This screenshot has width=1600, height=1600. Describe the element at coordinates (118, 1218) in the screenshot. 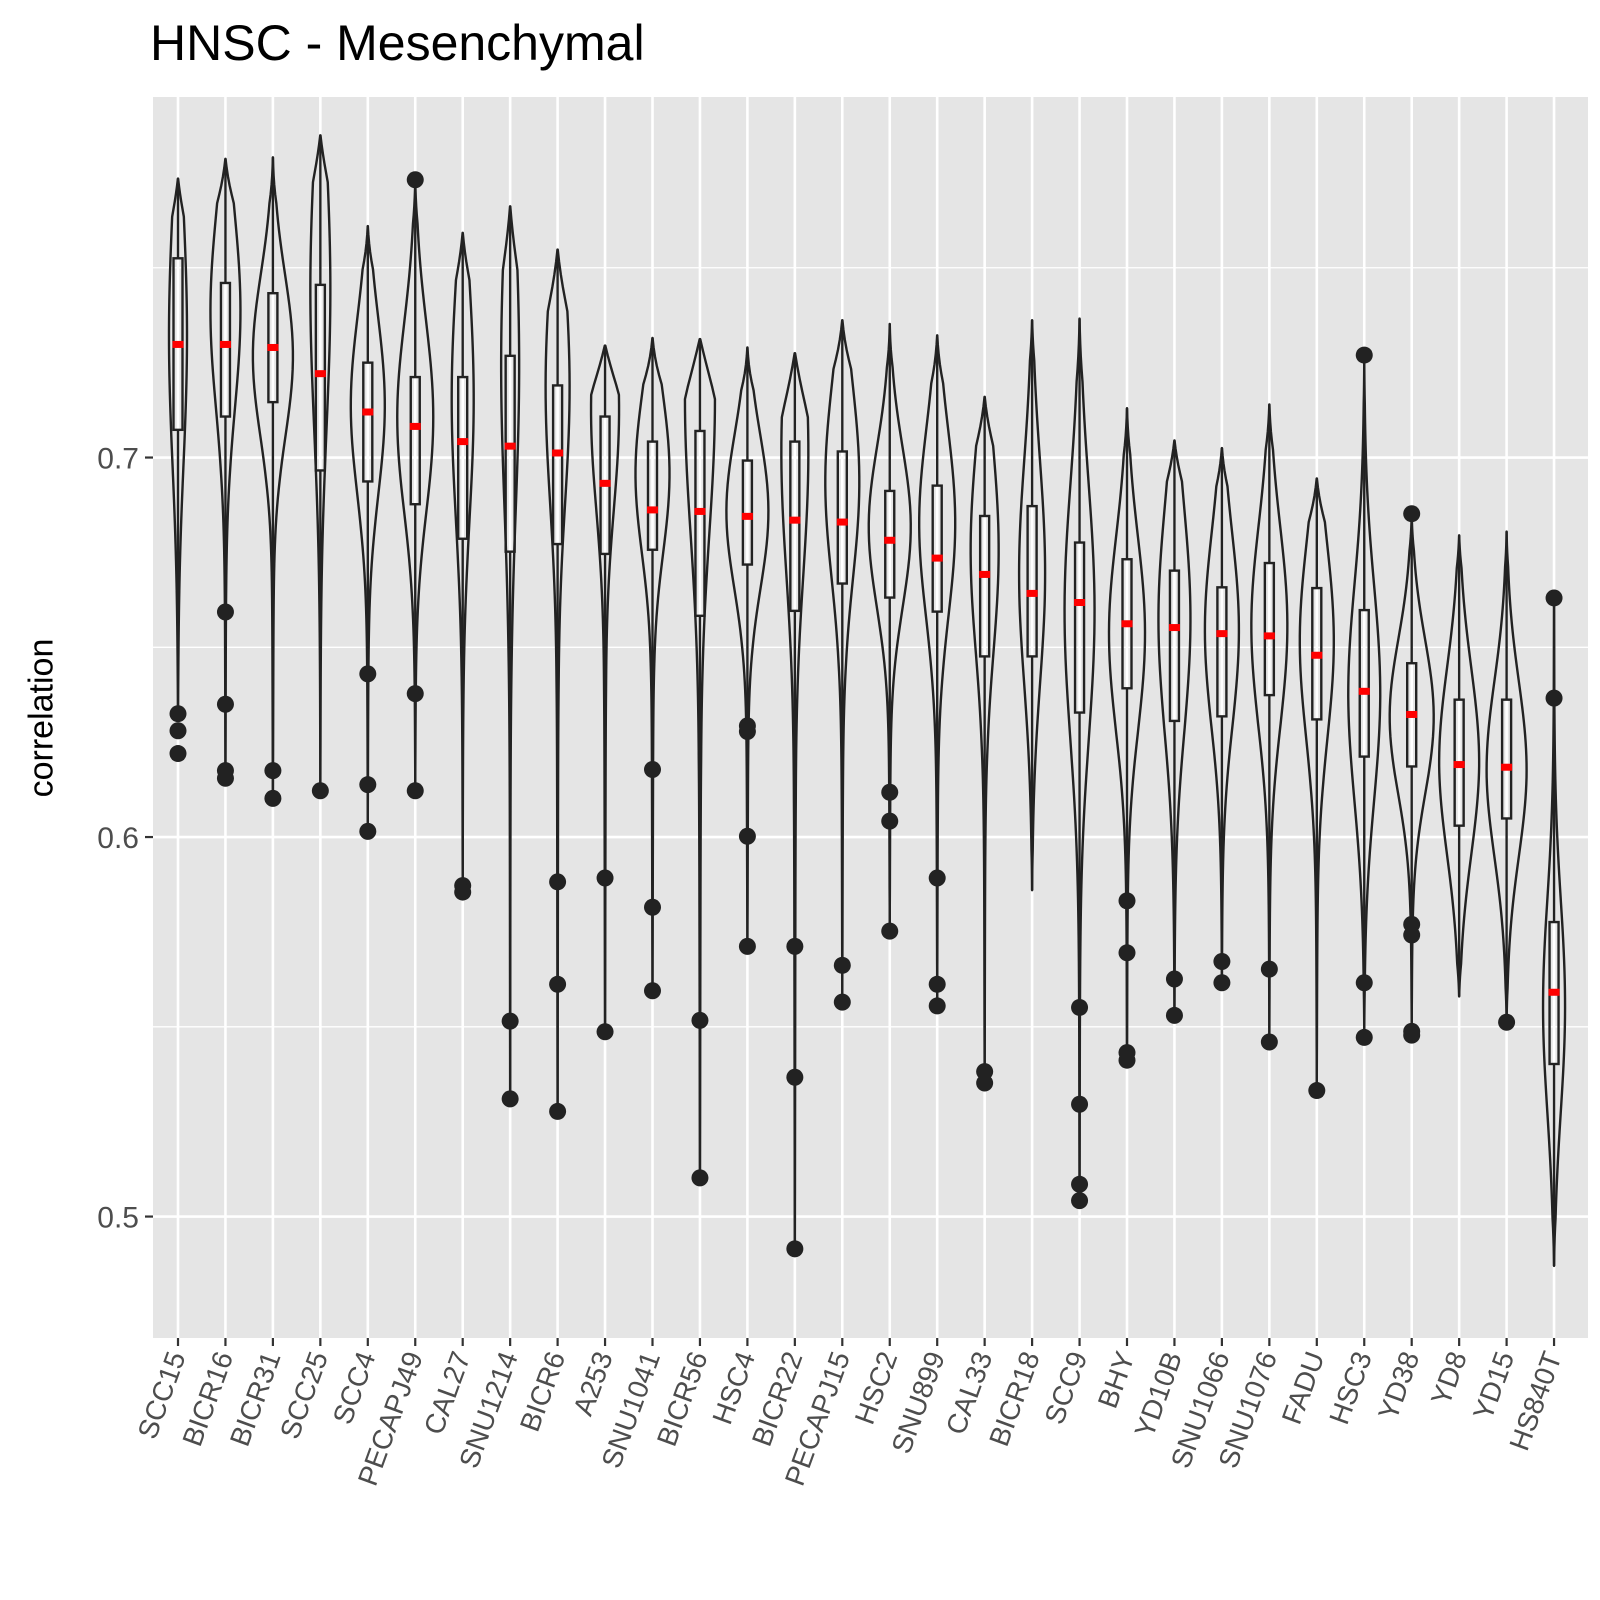

I see `y-tick-label: 0.5` at that location.